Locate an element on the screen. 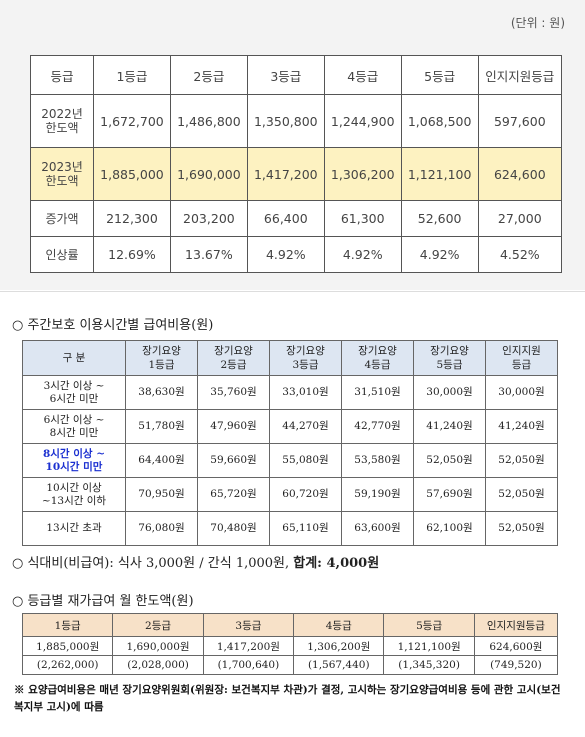 The image size is (585, 737). table-cell: 59,660원 is located at coordinates (233, 460).